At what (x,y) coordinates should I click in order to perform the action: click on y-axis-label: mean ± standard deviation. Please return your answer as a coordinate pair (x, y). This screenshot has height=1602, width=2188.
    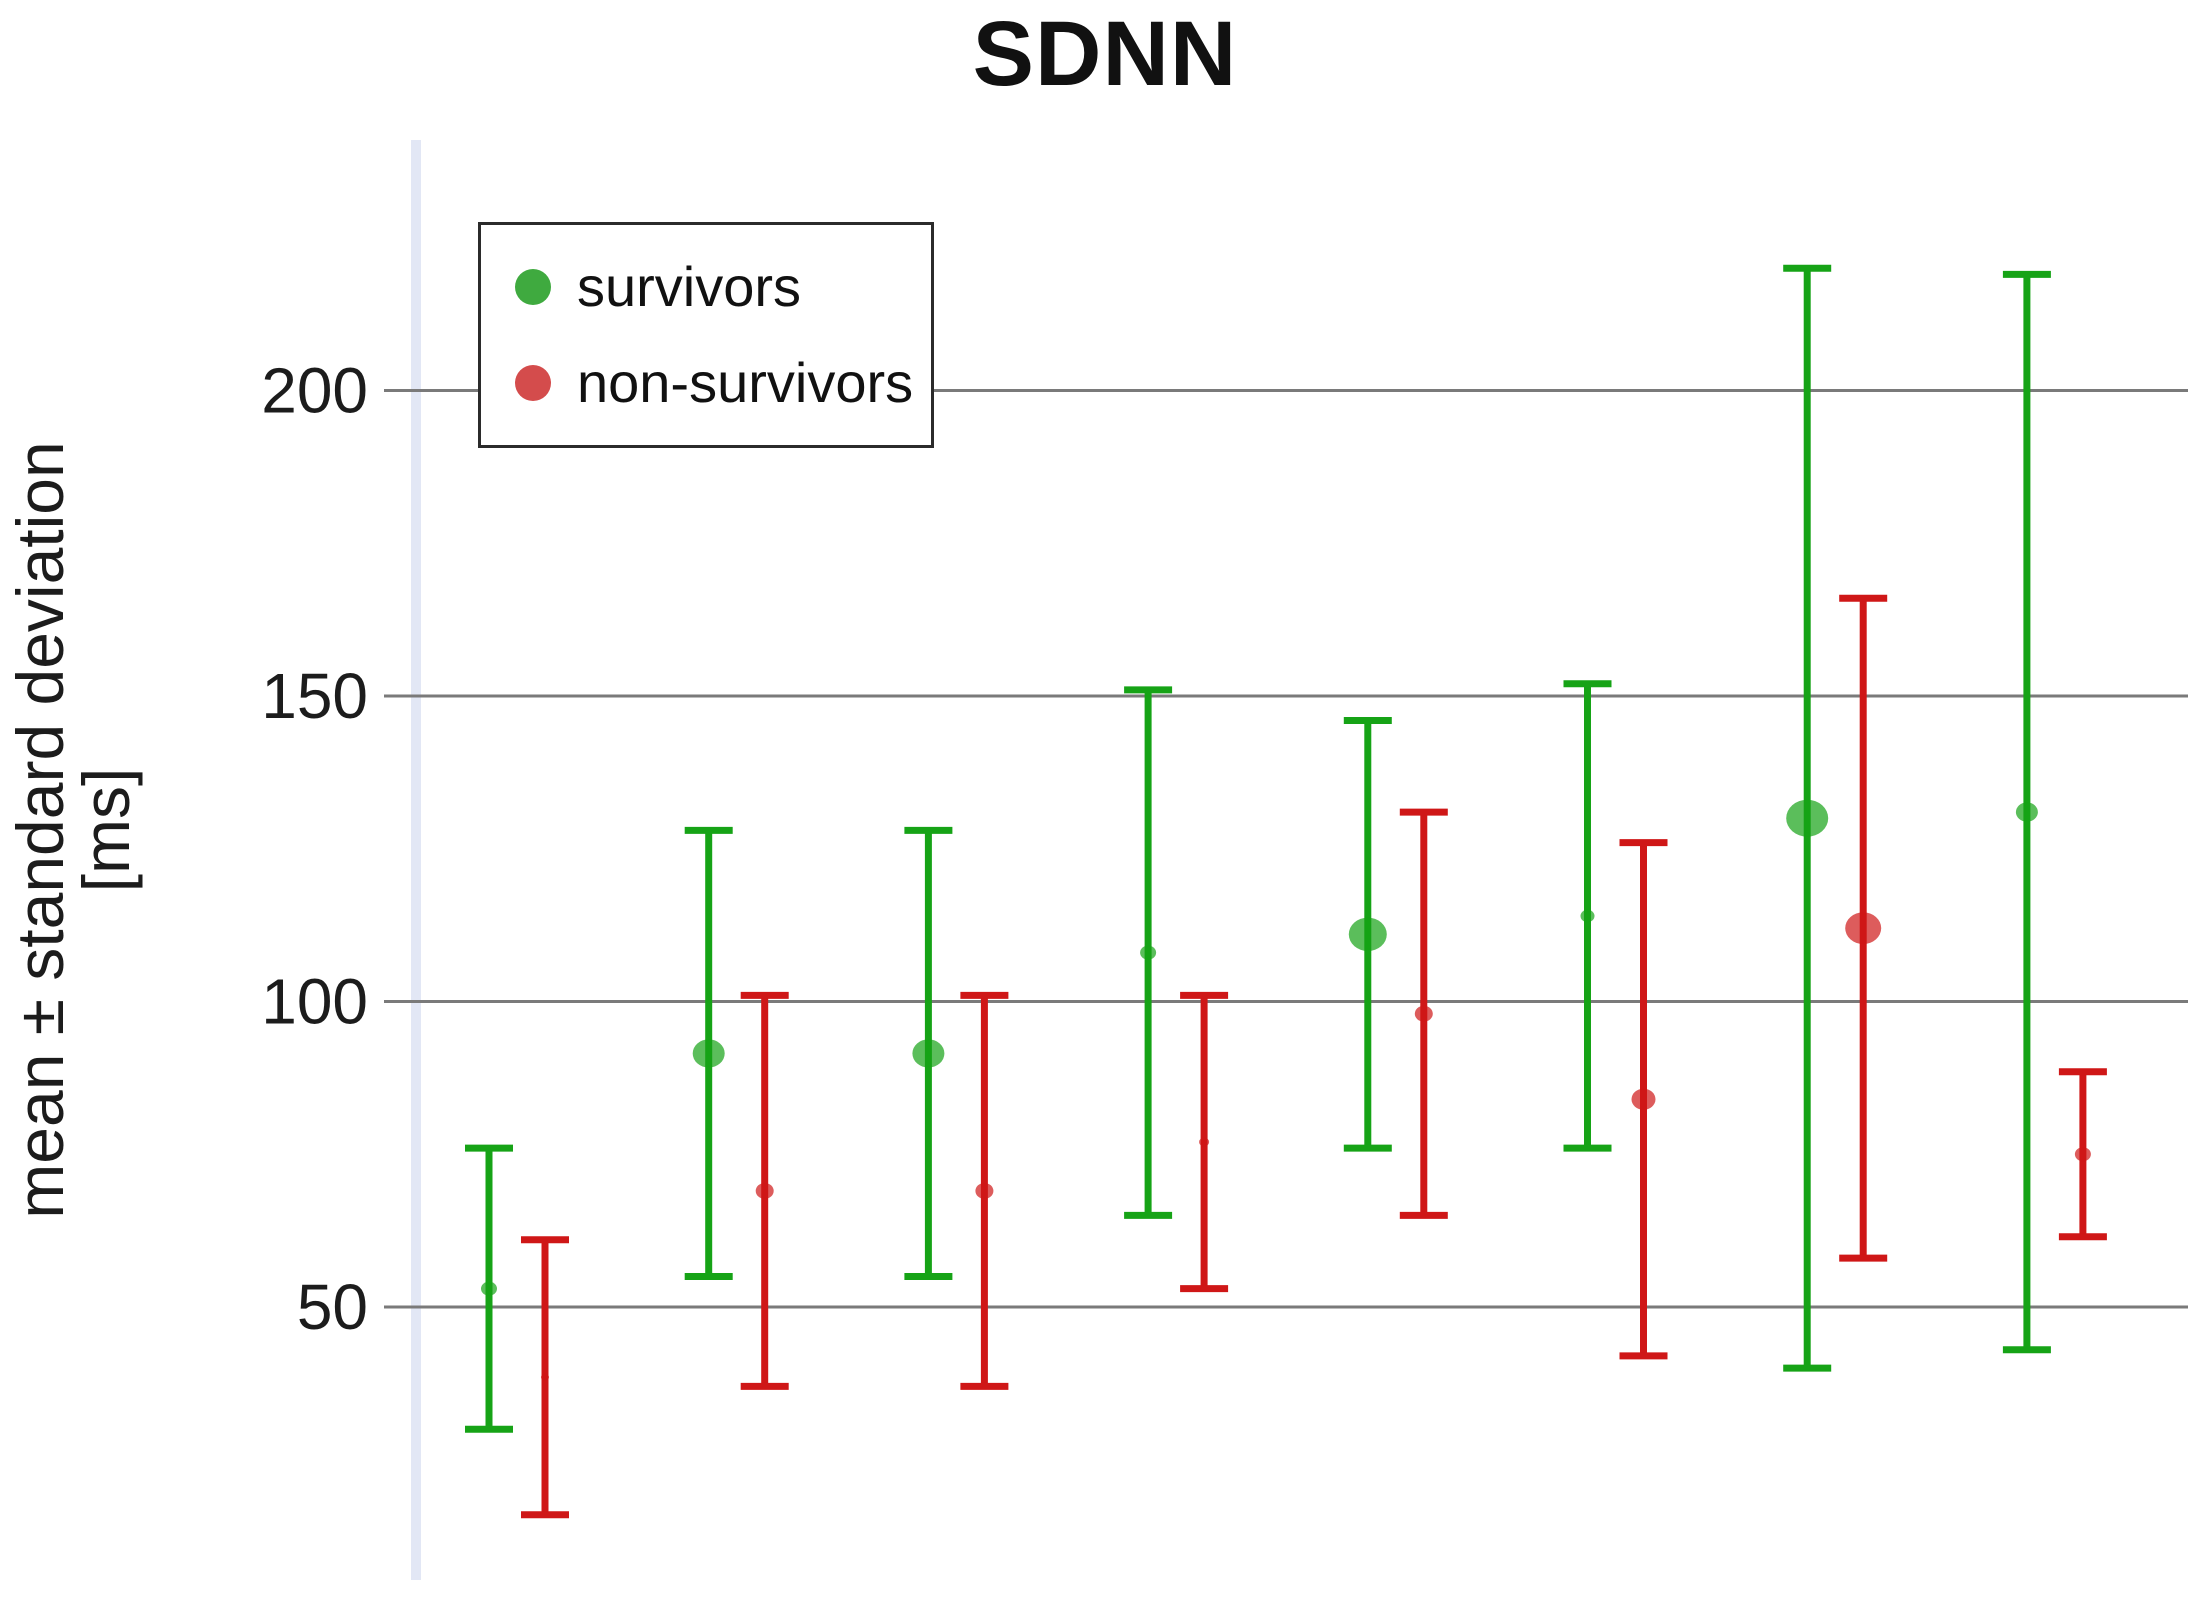
    Looking at the image, I should click on (40, 830).